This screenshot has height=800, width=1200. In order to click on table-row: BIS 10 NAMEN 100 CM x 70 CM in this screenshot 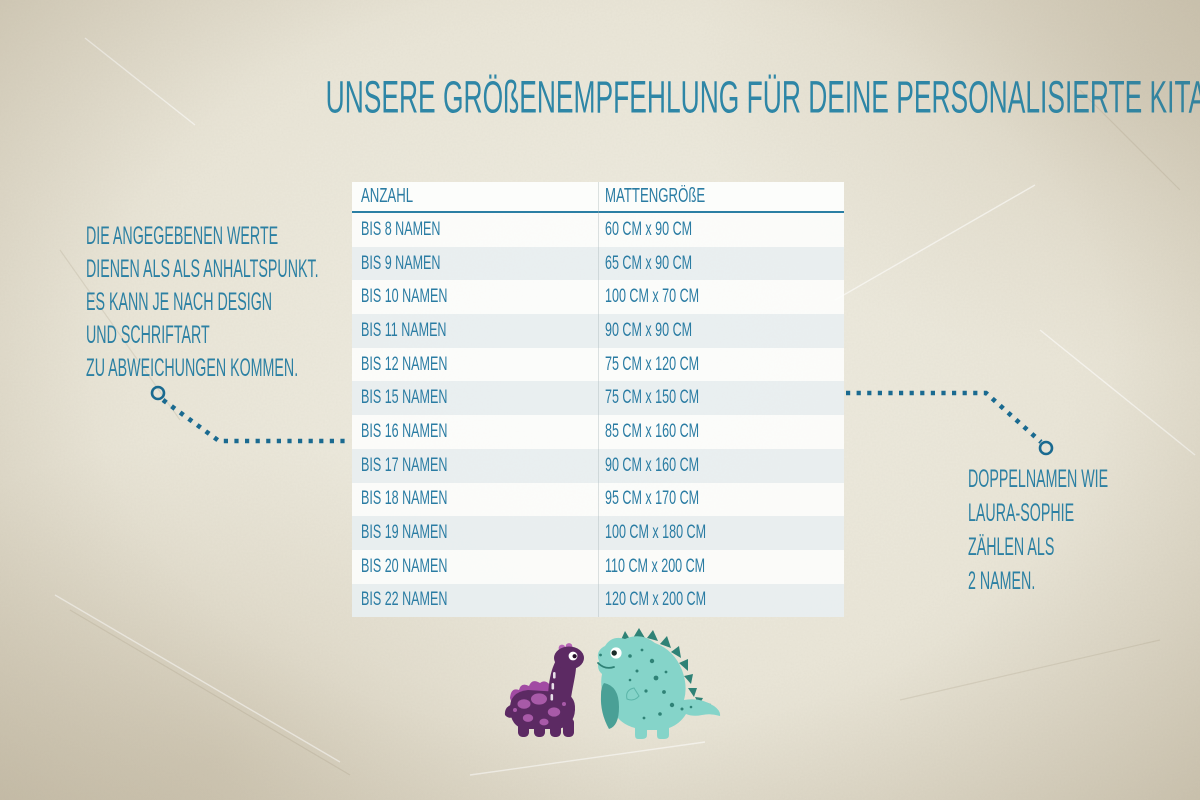, I will do `click(598, 297)`.